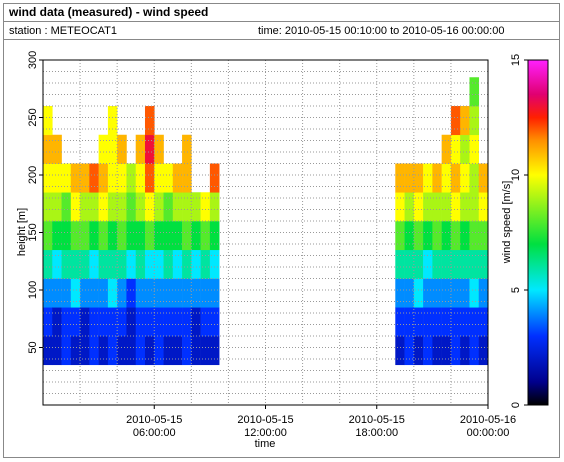 This screenshot has height=462, width=564. I want to click on x-tick-label: 2010-05-16 00:00:00, so click(488, 426).